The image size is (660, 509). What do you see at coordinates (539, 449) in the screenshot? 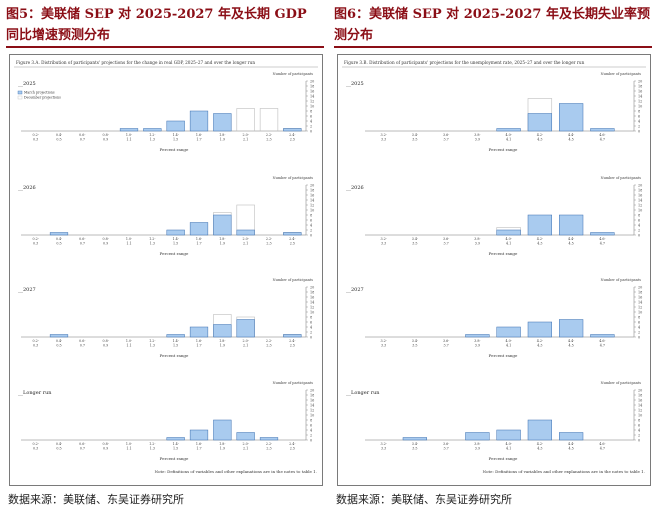
I see `x-tick-label: 4.3` at bounding box center [539, 449].